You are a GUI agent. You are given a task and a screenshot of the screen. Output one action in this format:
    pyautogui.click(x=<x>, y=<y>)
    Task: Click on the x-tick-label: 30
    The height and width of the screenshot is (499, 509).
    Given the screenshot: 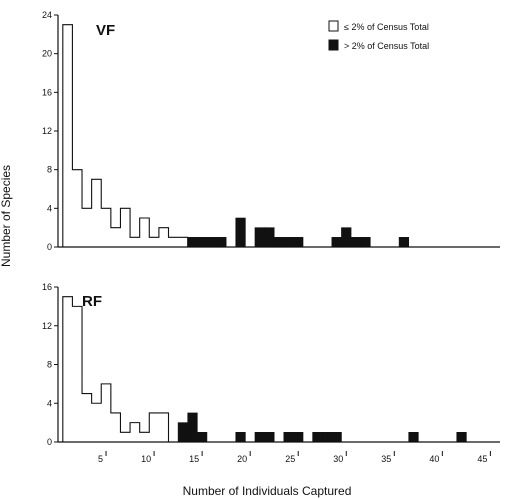 What is the action you would take?
    pyautogui.click(x=338, y=459)
    